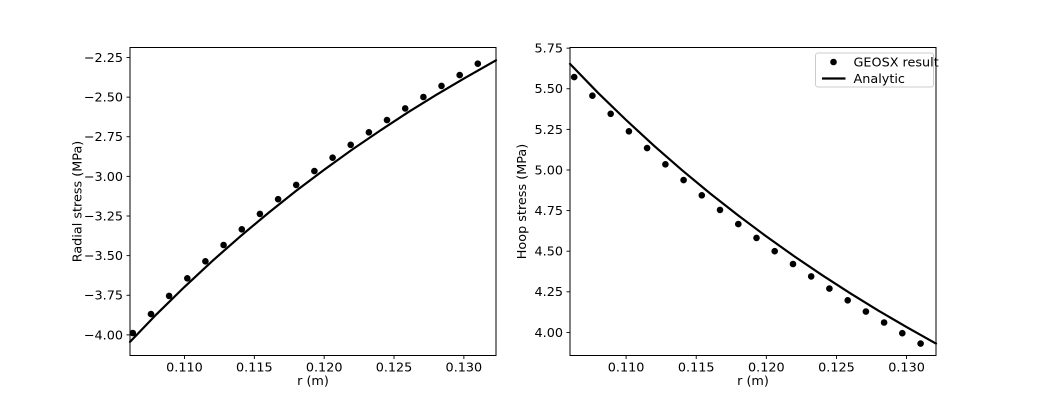  Describe the element at coordinates (103, 335) in the screenshot. I see `y-tick-label: −4.00` at that location.